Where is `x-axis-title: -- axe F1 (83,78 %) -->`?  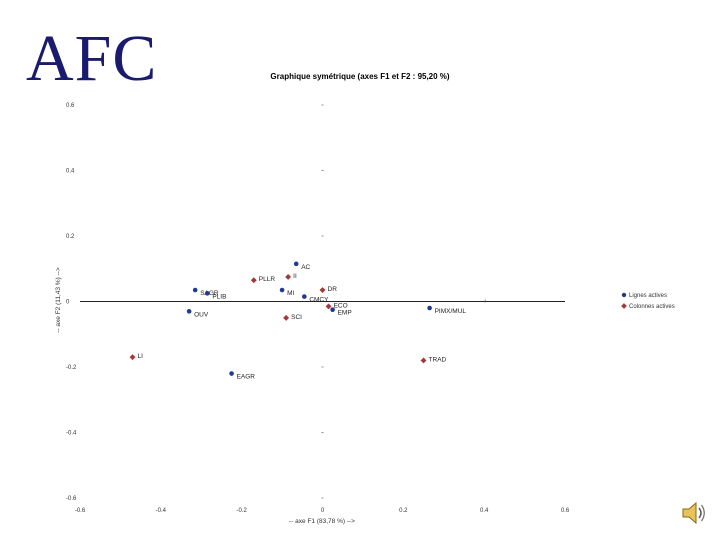 x-axis-title: -- axe F1 (83,78 %) --> is located at coordinates (322, 521).